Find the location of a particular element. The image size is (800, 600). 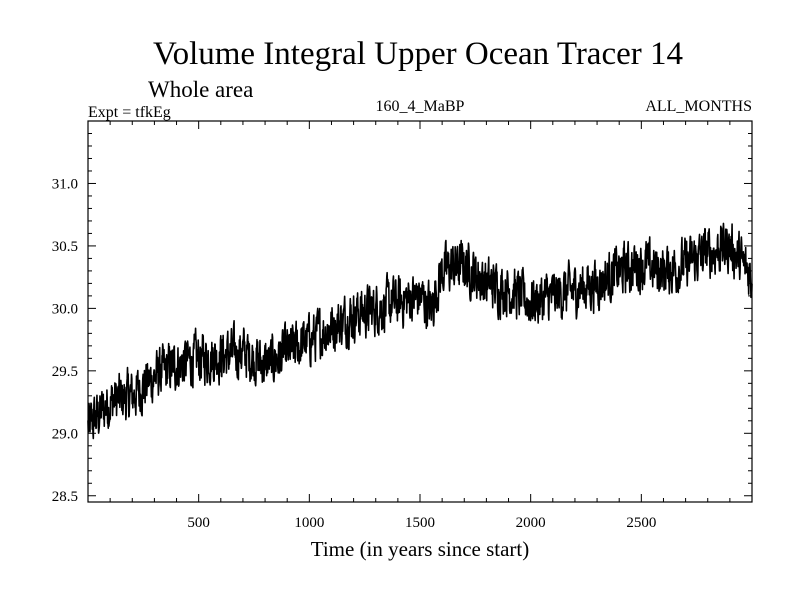

y-tick-label: 30.0 is located at coordinates (65, 309).